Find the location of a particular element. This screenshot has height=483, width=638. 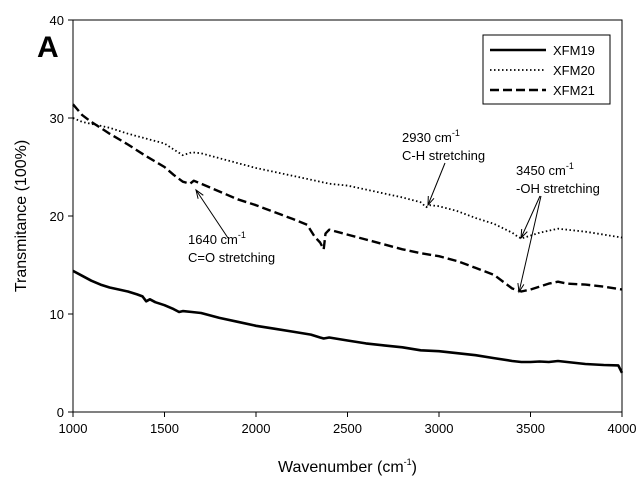

x-tick-label: 1500 is located at coordinates (164, 428).